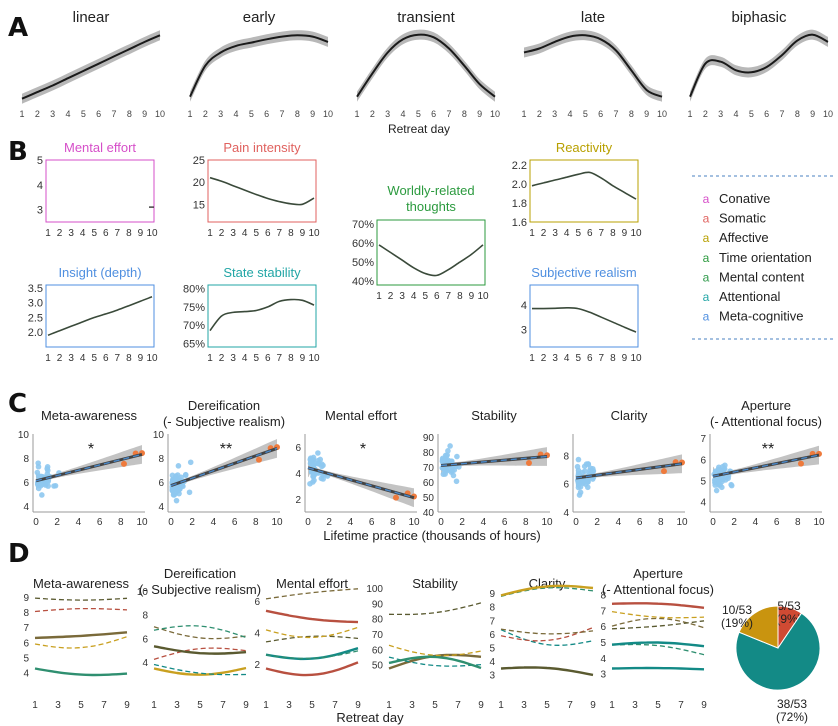 The height and width of the screenshot is (726, 838). Describe the element at coordinates (26, 598) in the screenshot. I see `y-tick-label: 9` at that location.